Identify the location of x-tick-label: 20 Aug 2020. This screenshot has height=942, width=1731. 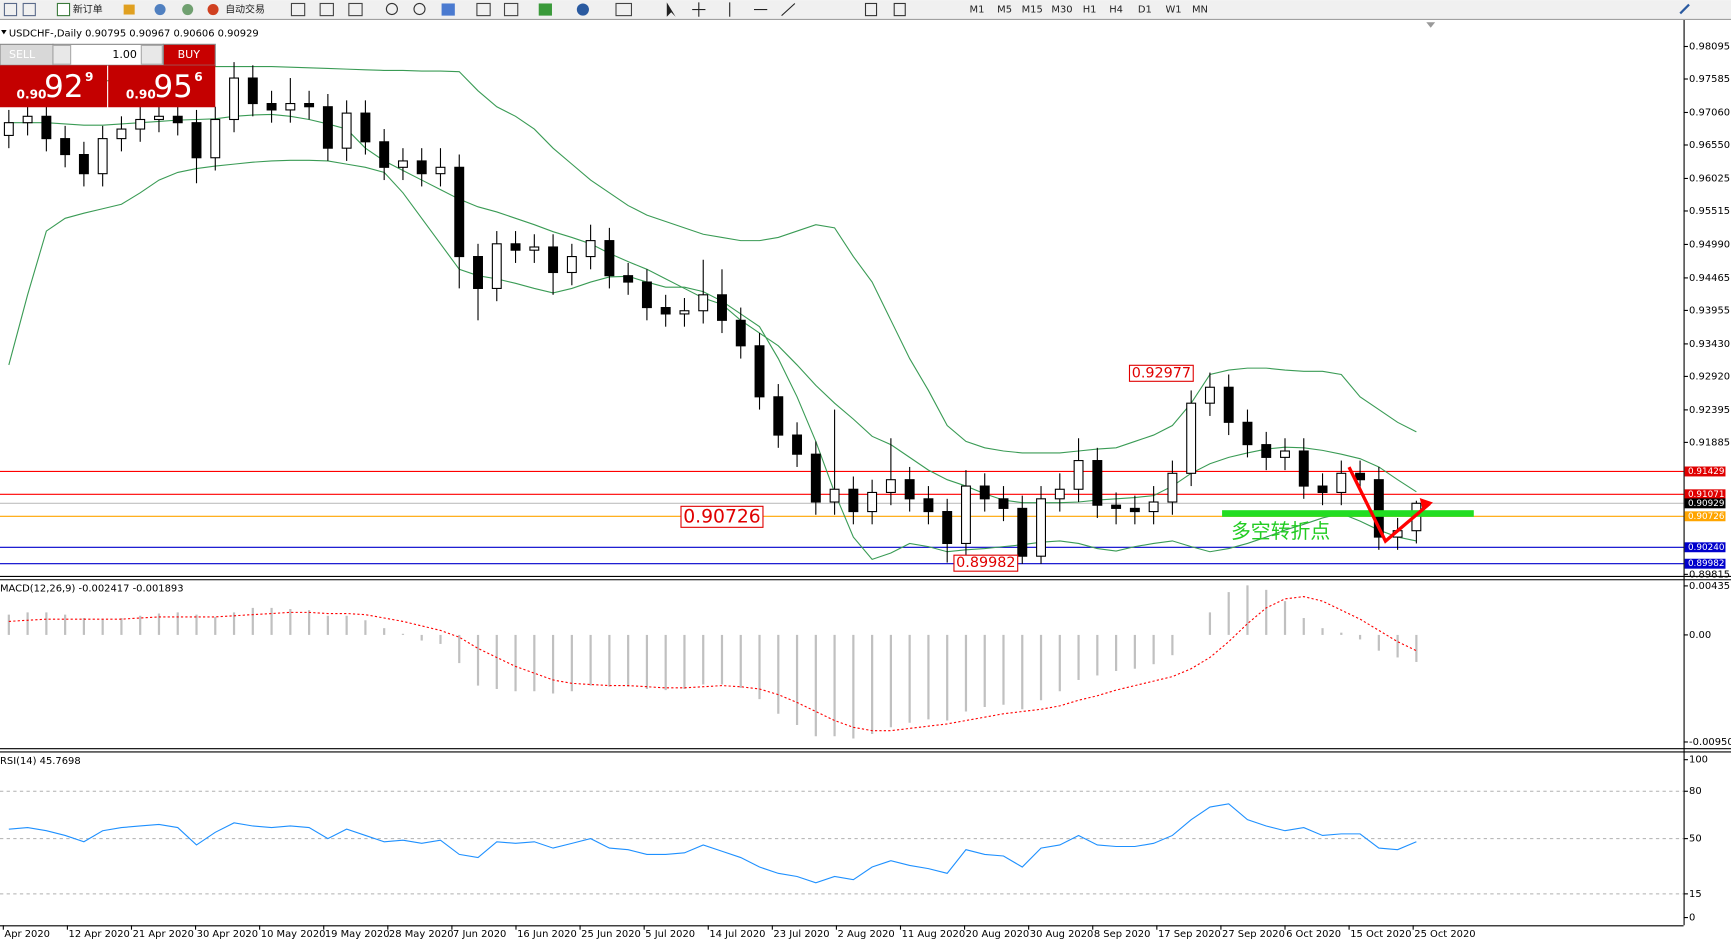
(998, 934).